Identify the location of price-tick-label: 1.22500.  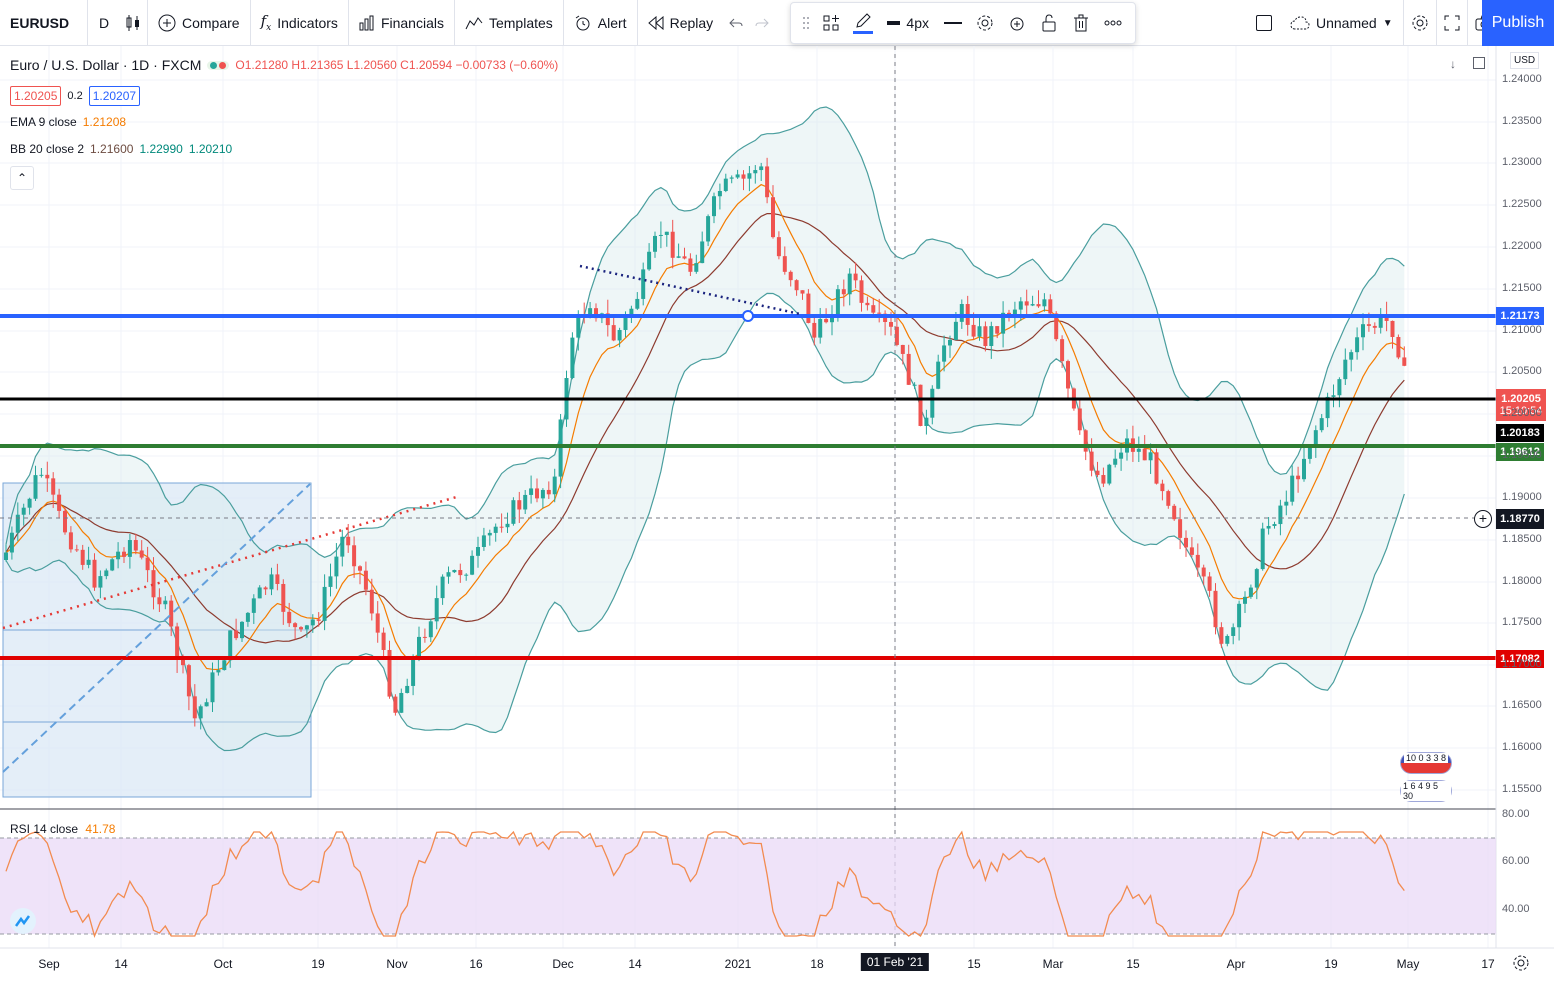
(1522, 204).